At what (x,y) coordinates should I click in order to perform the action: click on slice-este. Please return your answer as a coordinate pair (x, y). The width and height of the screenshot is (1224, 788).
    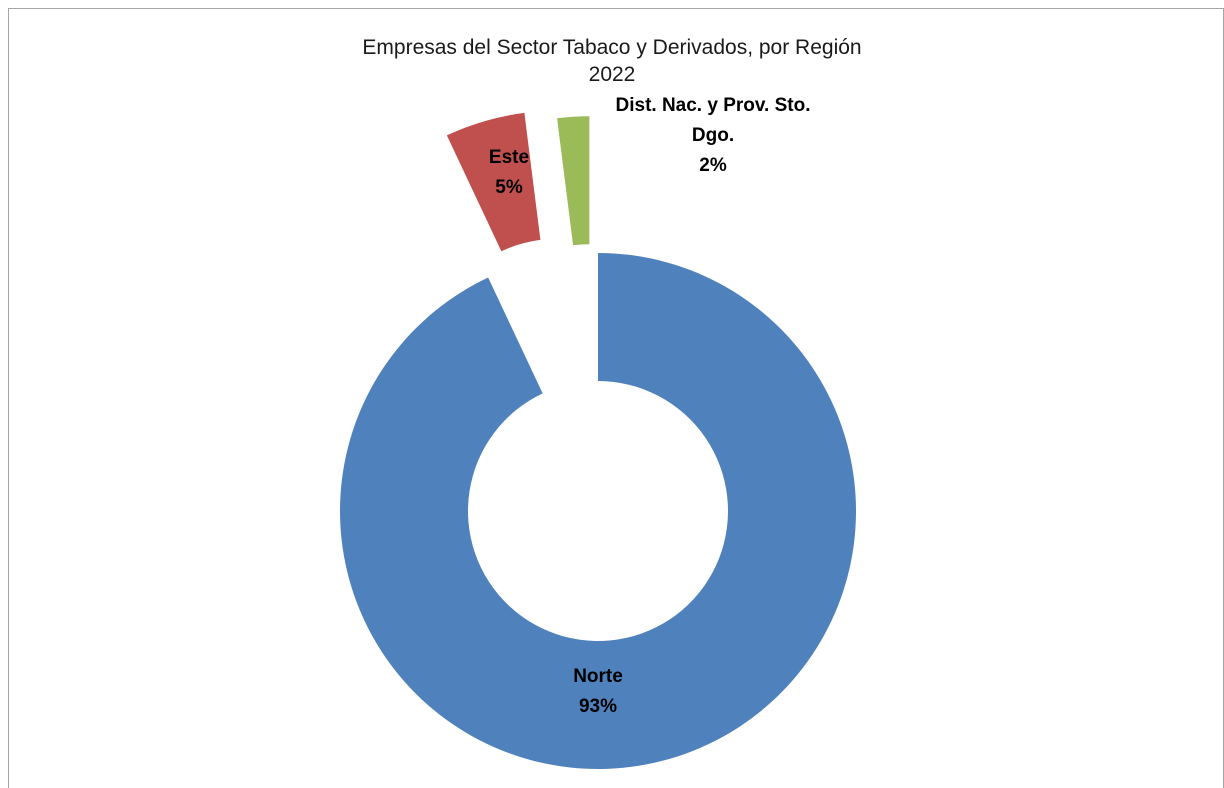
    Looking at the image, I should click on (493, 182).